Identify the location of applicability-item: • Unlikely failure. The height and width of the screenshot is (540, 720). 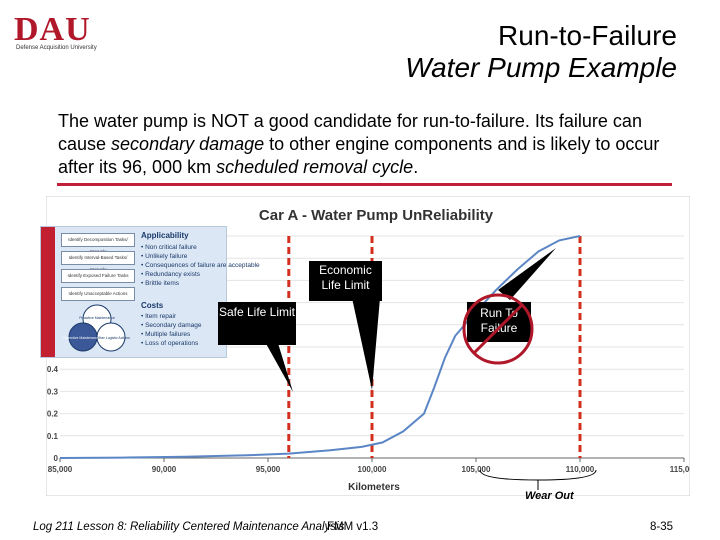
(164, 256).